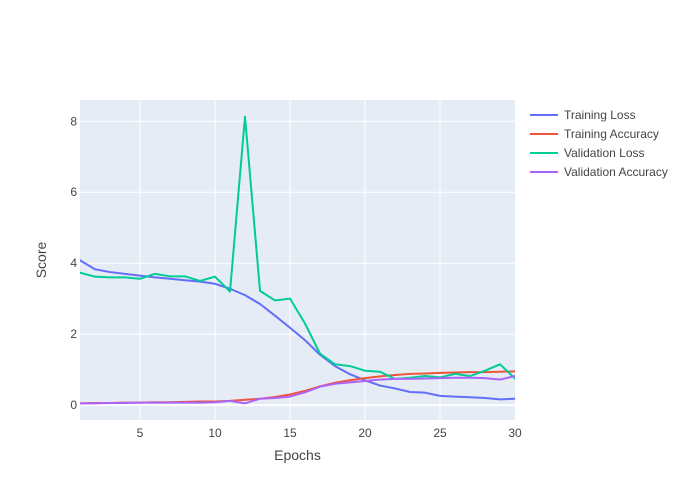  What do you see at coordinates (297, 390) in the screenshot?
I see `series-line-validation-accuracy` at bounding box center [297, 390].